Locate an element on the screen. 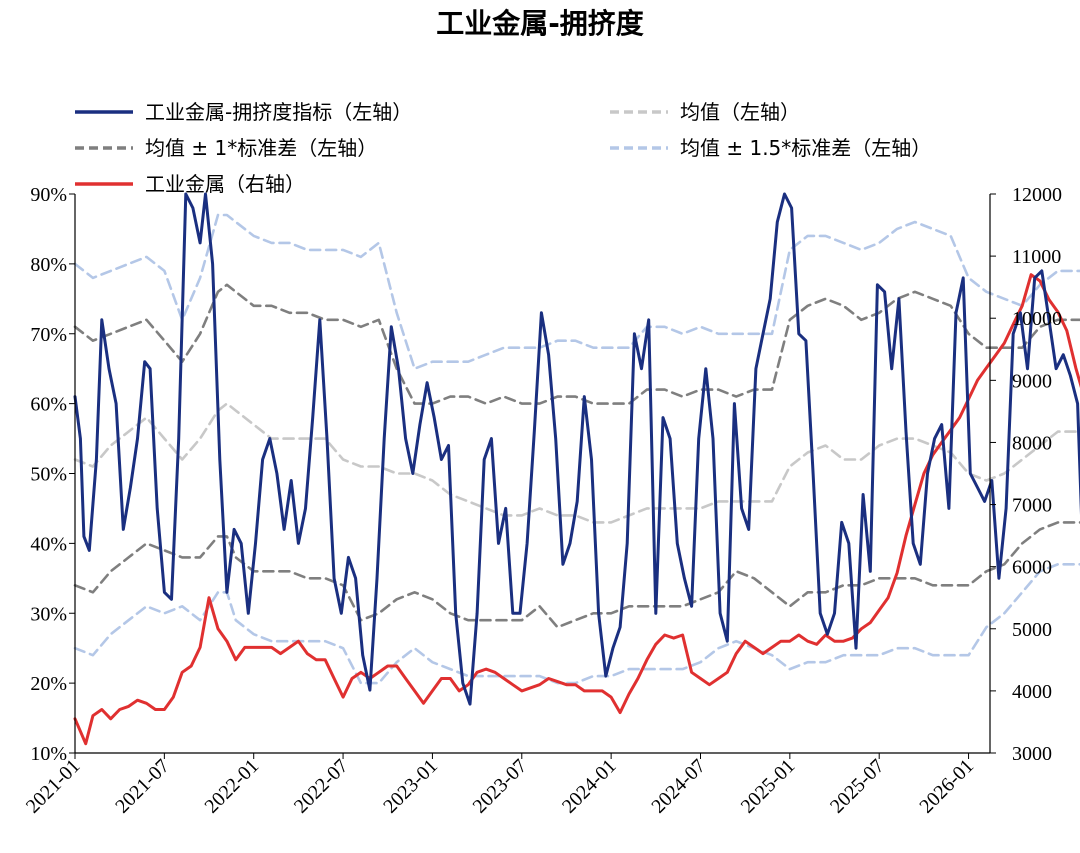 Image resolution: width=1080 pixels, height=853 pixels. y-right-tick-label: 6000 is located at coordinates (1032, 568).